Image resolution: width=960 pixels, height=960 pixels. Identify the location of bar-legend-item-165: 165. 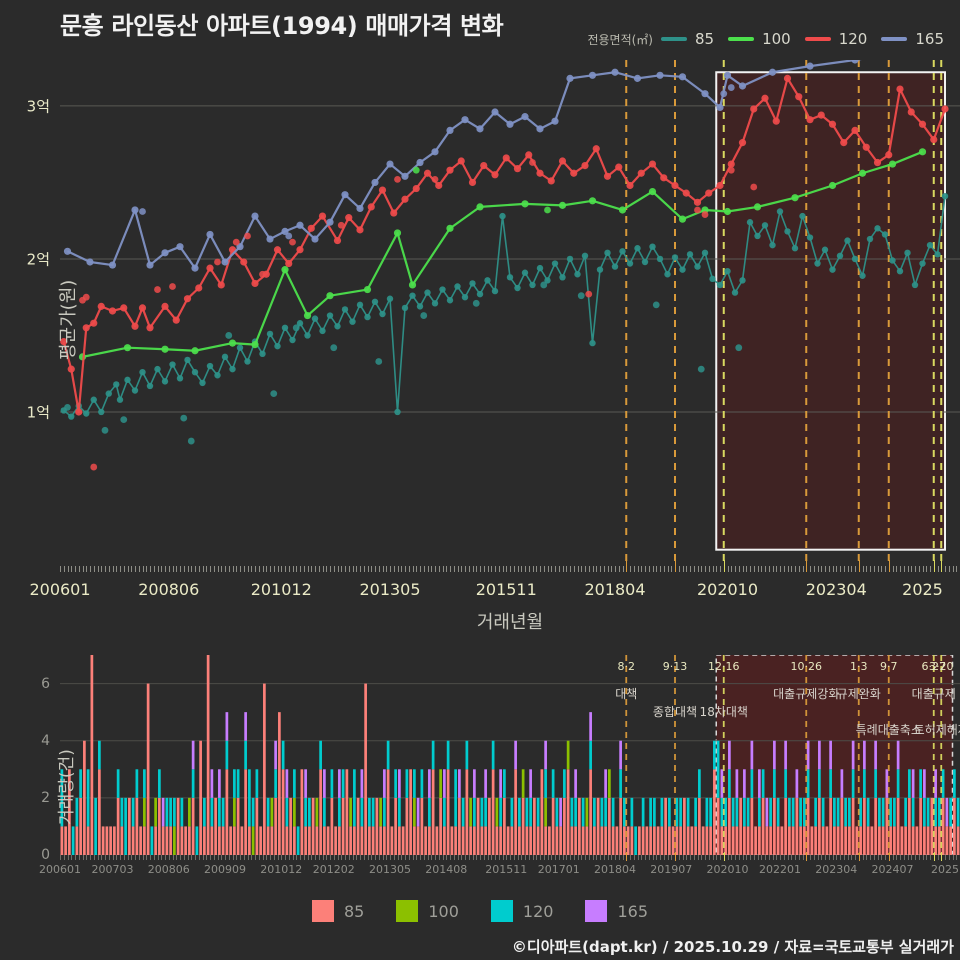
(616, 911).